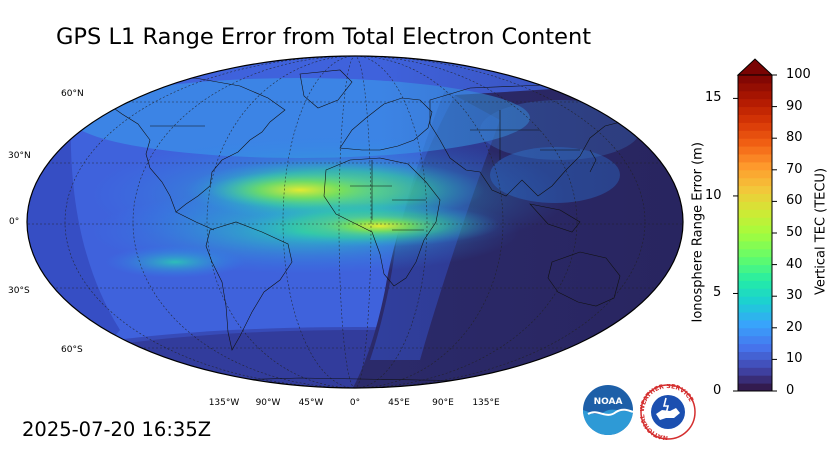 This screenshot has width=832, height=468. What do you see at coordinates (794, 327) in the screenshot?
I see `tec-tick-label: 20` at bounding box center [794, 327].